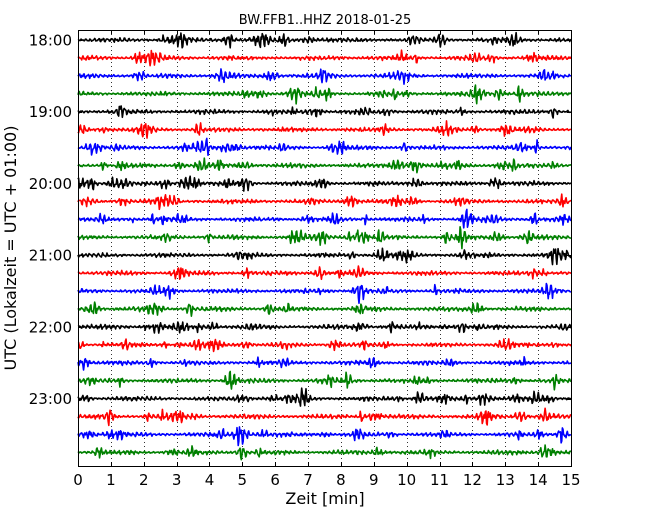 This screenshot has height=520, width=650. Describe the element at coordinates (472, 480) in the screenshot. I see `x-tick-label: 12` at that location.